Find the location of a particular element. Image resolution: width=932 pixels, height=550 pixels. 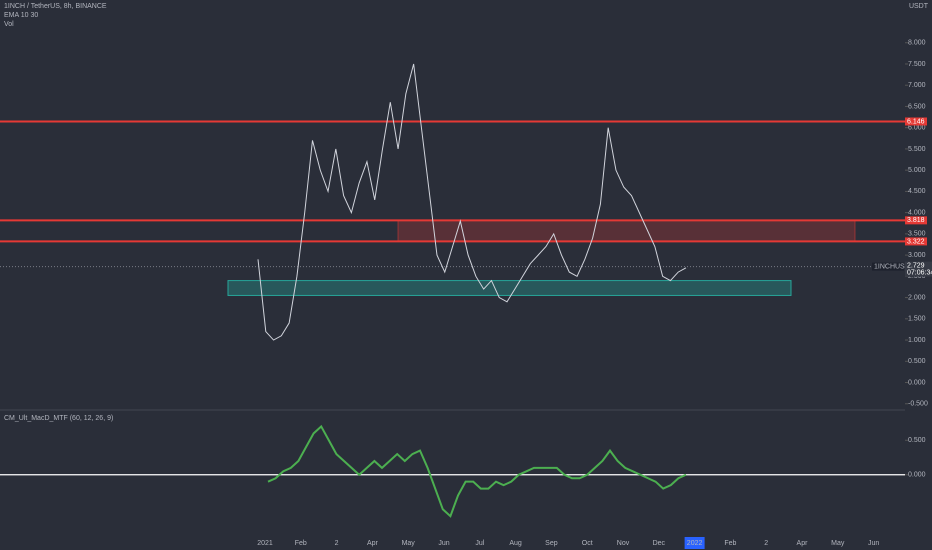

x-tick-label: 2022 is located at coordinates (695, 543).